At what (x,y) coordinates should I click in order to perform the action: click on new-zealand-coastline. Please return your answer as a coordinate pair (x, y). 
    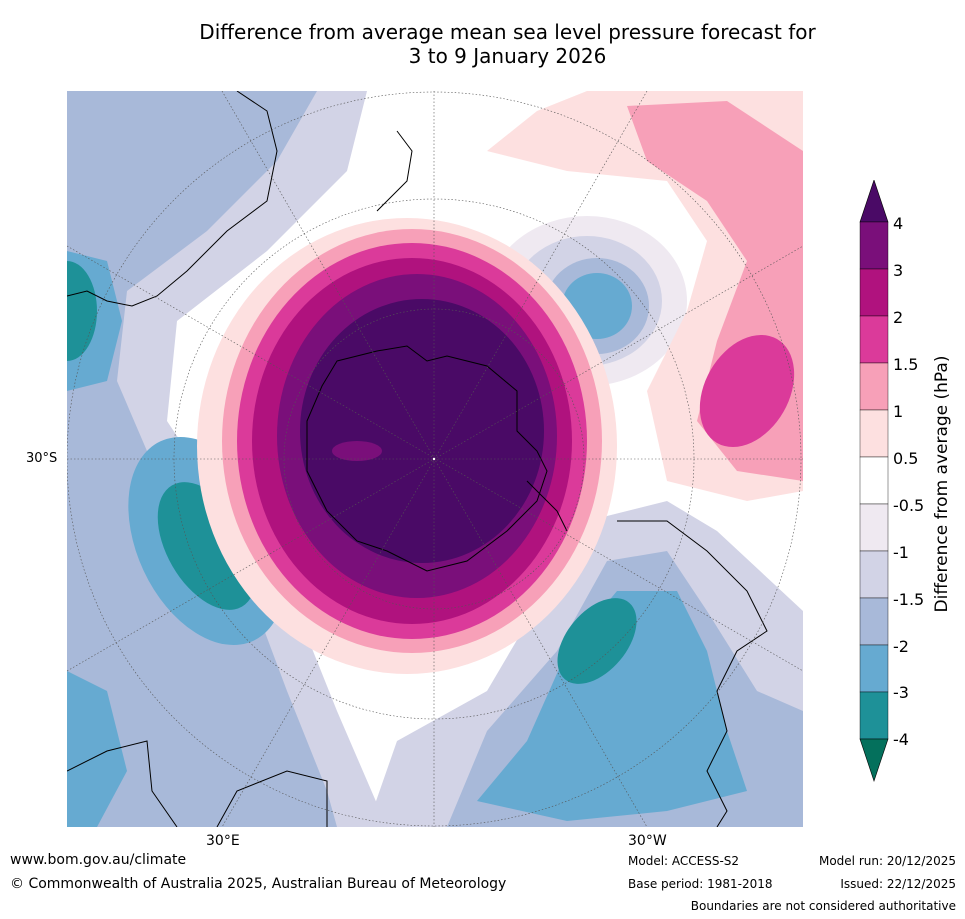
    Looking at the image, I should click on (394, 171).